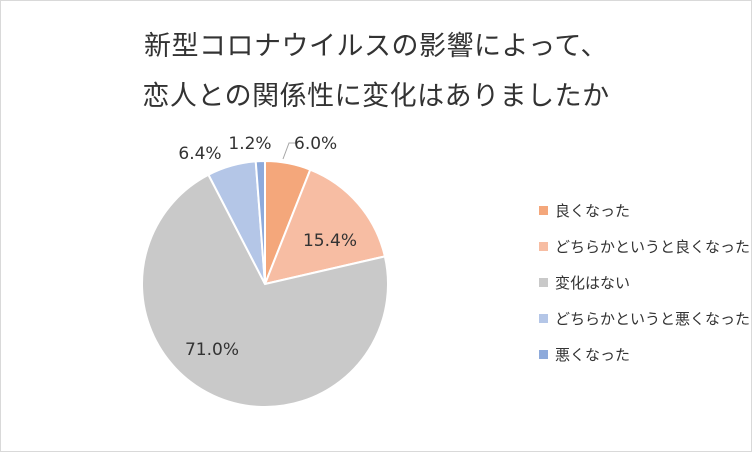  What do you see at coordinates (330, 241) in the screenshot?
I see `slice-label-2: 15.4%` at bounding box center [330, 241].